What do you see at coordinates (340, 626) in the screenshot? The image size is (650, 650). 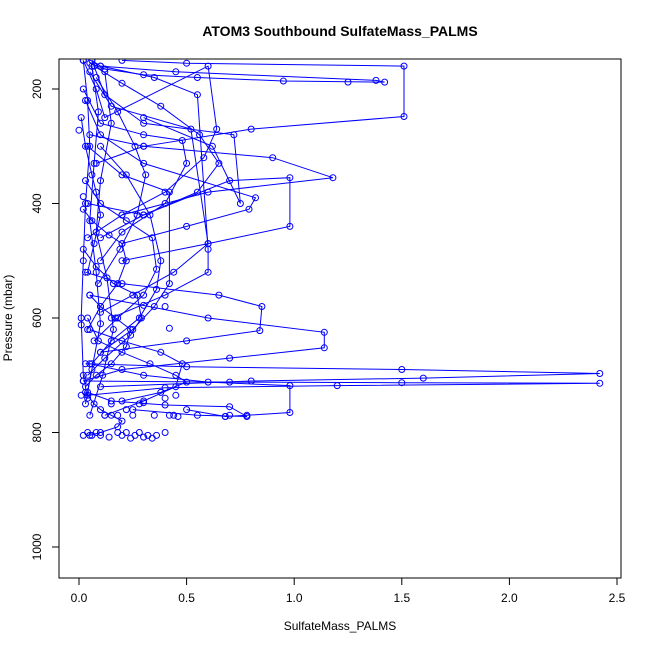 I see `x-axis-label: SulfateMass_PALMS` at bounding box center [340, 626].